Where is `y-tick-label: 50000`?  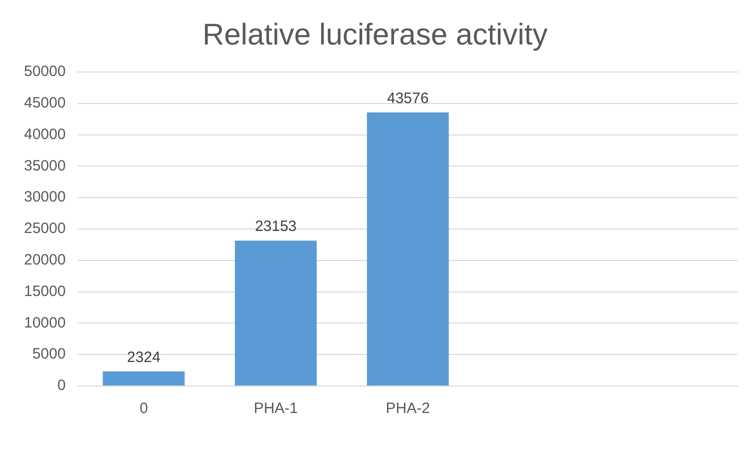
y-tick-label: 50000 is located at coordinates (45, 71).